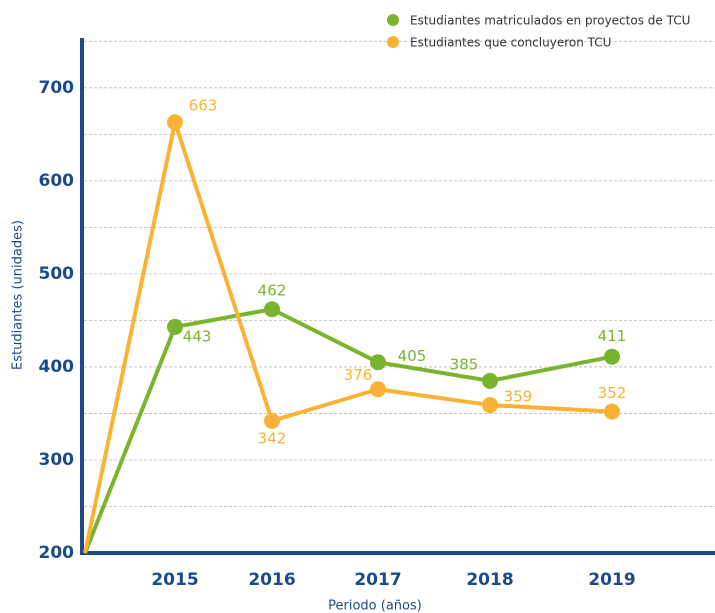  Describe the element at coordinates (377, 580) in the screenshot. I see `x-tick-label: 2017` at that location.